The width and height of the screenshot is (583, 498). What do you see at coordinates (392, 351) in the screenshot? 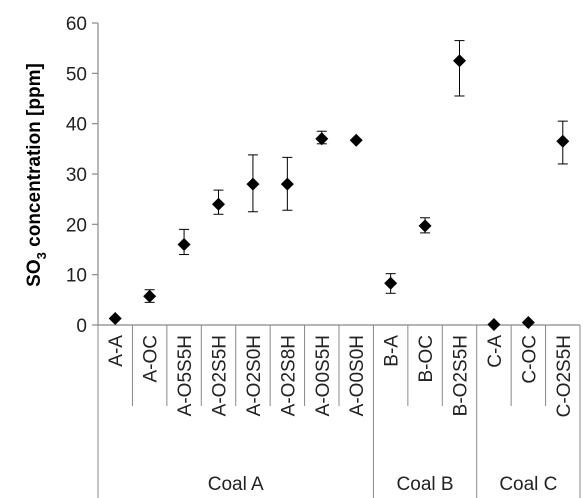
I see `category-label: B-A` at bounding box center [392, 351].